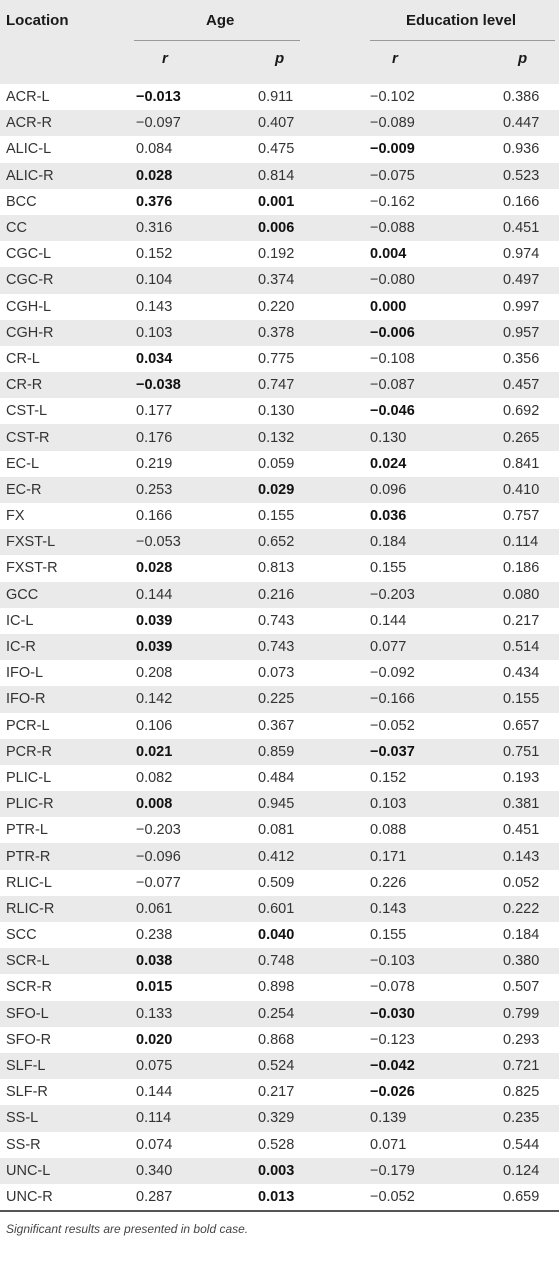 The image size is (559, 1264). I want to click on education-r-cell: 0.139, so click(388, 1118).